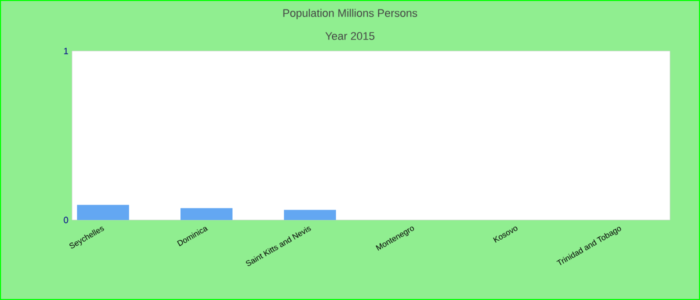  What do you see at coordinates (278, 246) in the screenshot?
I see `x-tick-label: Saint Kitts and Nevis` at bounding box center [278, 246].